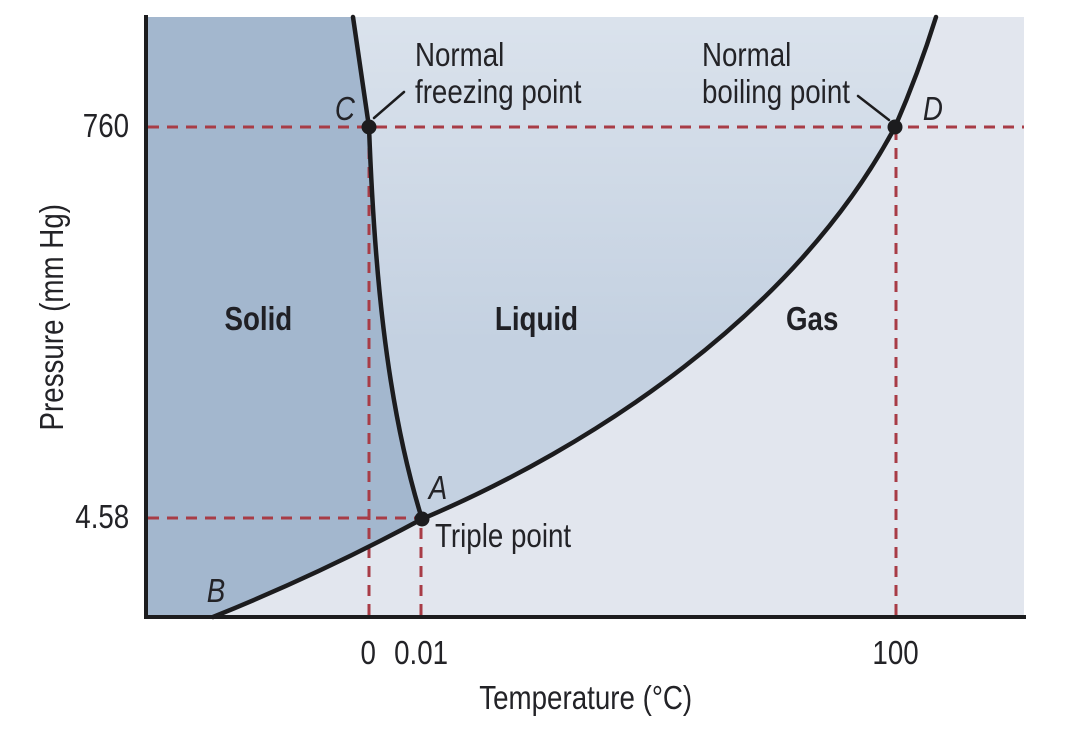 This screenshot has height=731, width=1090. What do you see at coordinates (776, 73) in the screenshot?
I see `normal-boiling-point-annotation: Normal boiling point` at bounding box center [776, 73].